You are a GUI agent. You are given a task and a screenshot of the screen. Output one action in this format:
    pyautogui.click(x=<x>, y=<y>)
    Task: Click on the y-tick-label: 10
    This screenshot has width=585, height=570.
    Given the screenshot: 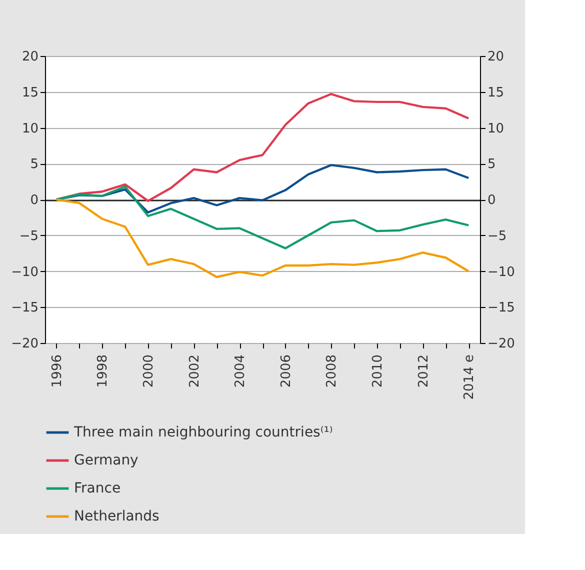 What is the action you would take?
    pyautogui.click(x=30, y=128)
    